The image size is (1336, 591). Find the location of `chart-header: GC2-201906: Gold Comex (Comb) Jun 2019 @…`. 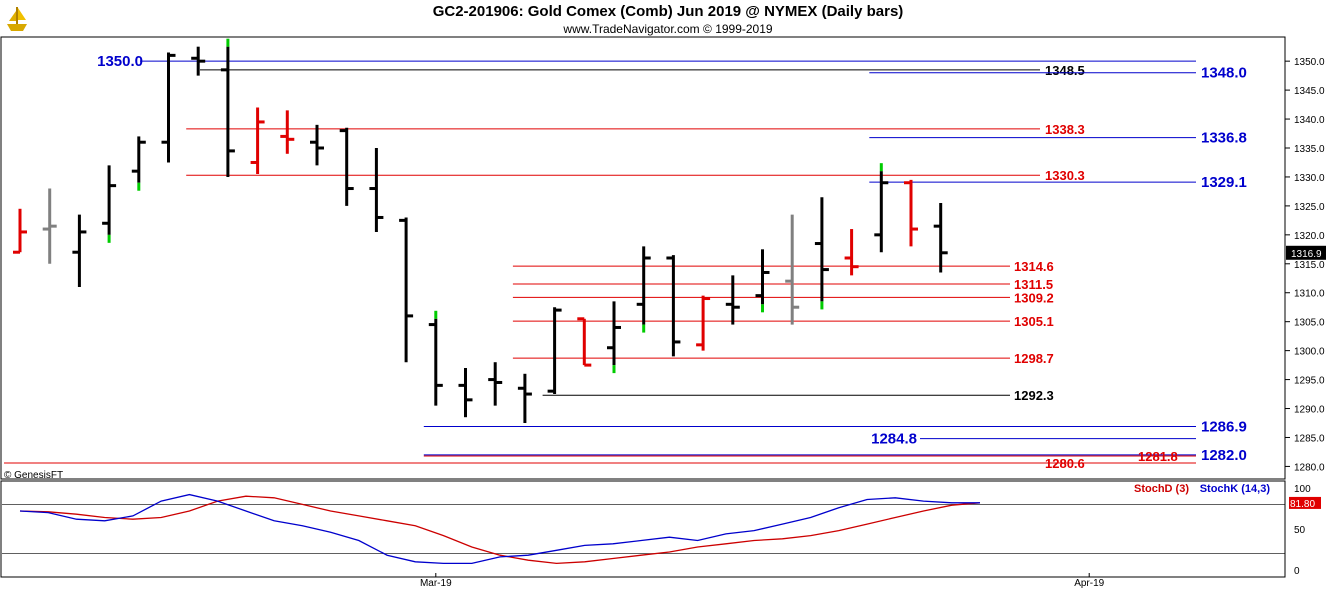

chart-header: GC2-201906: Gold Comex (Comb) Jun 2019 @… is located at coordinates (668, 19).